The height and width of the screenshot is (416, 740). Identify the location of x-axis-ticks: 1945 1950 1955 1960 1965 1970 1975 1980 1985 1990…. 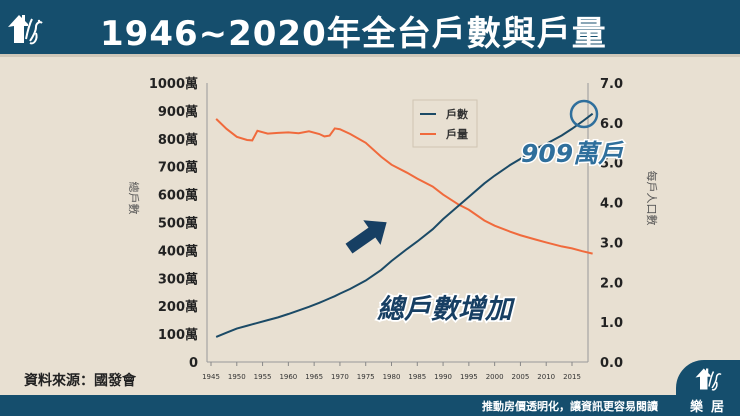
(391, 371).